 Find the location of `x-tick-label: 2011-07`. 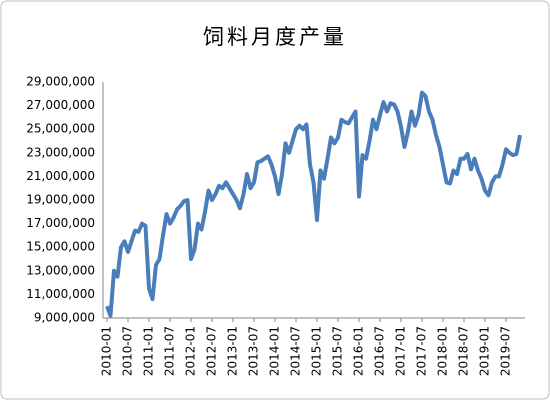

x-tick-label: 2011-07 is located at coordinates (170, 351).